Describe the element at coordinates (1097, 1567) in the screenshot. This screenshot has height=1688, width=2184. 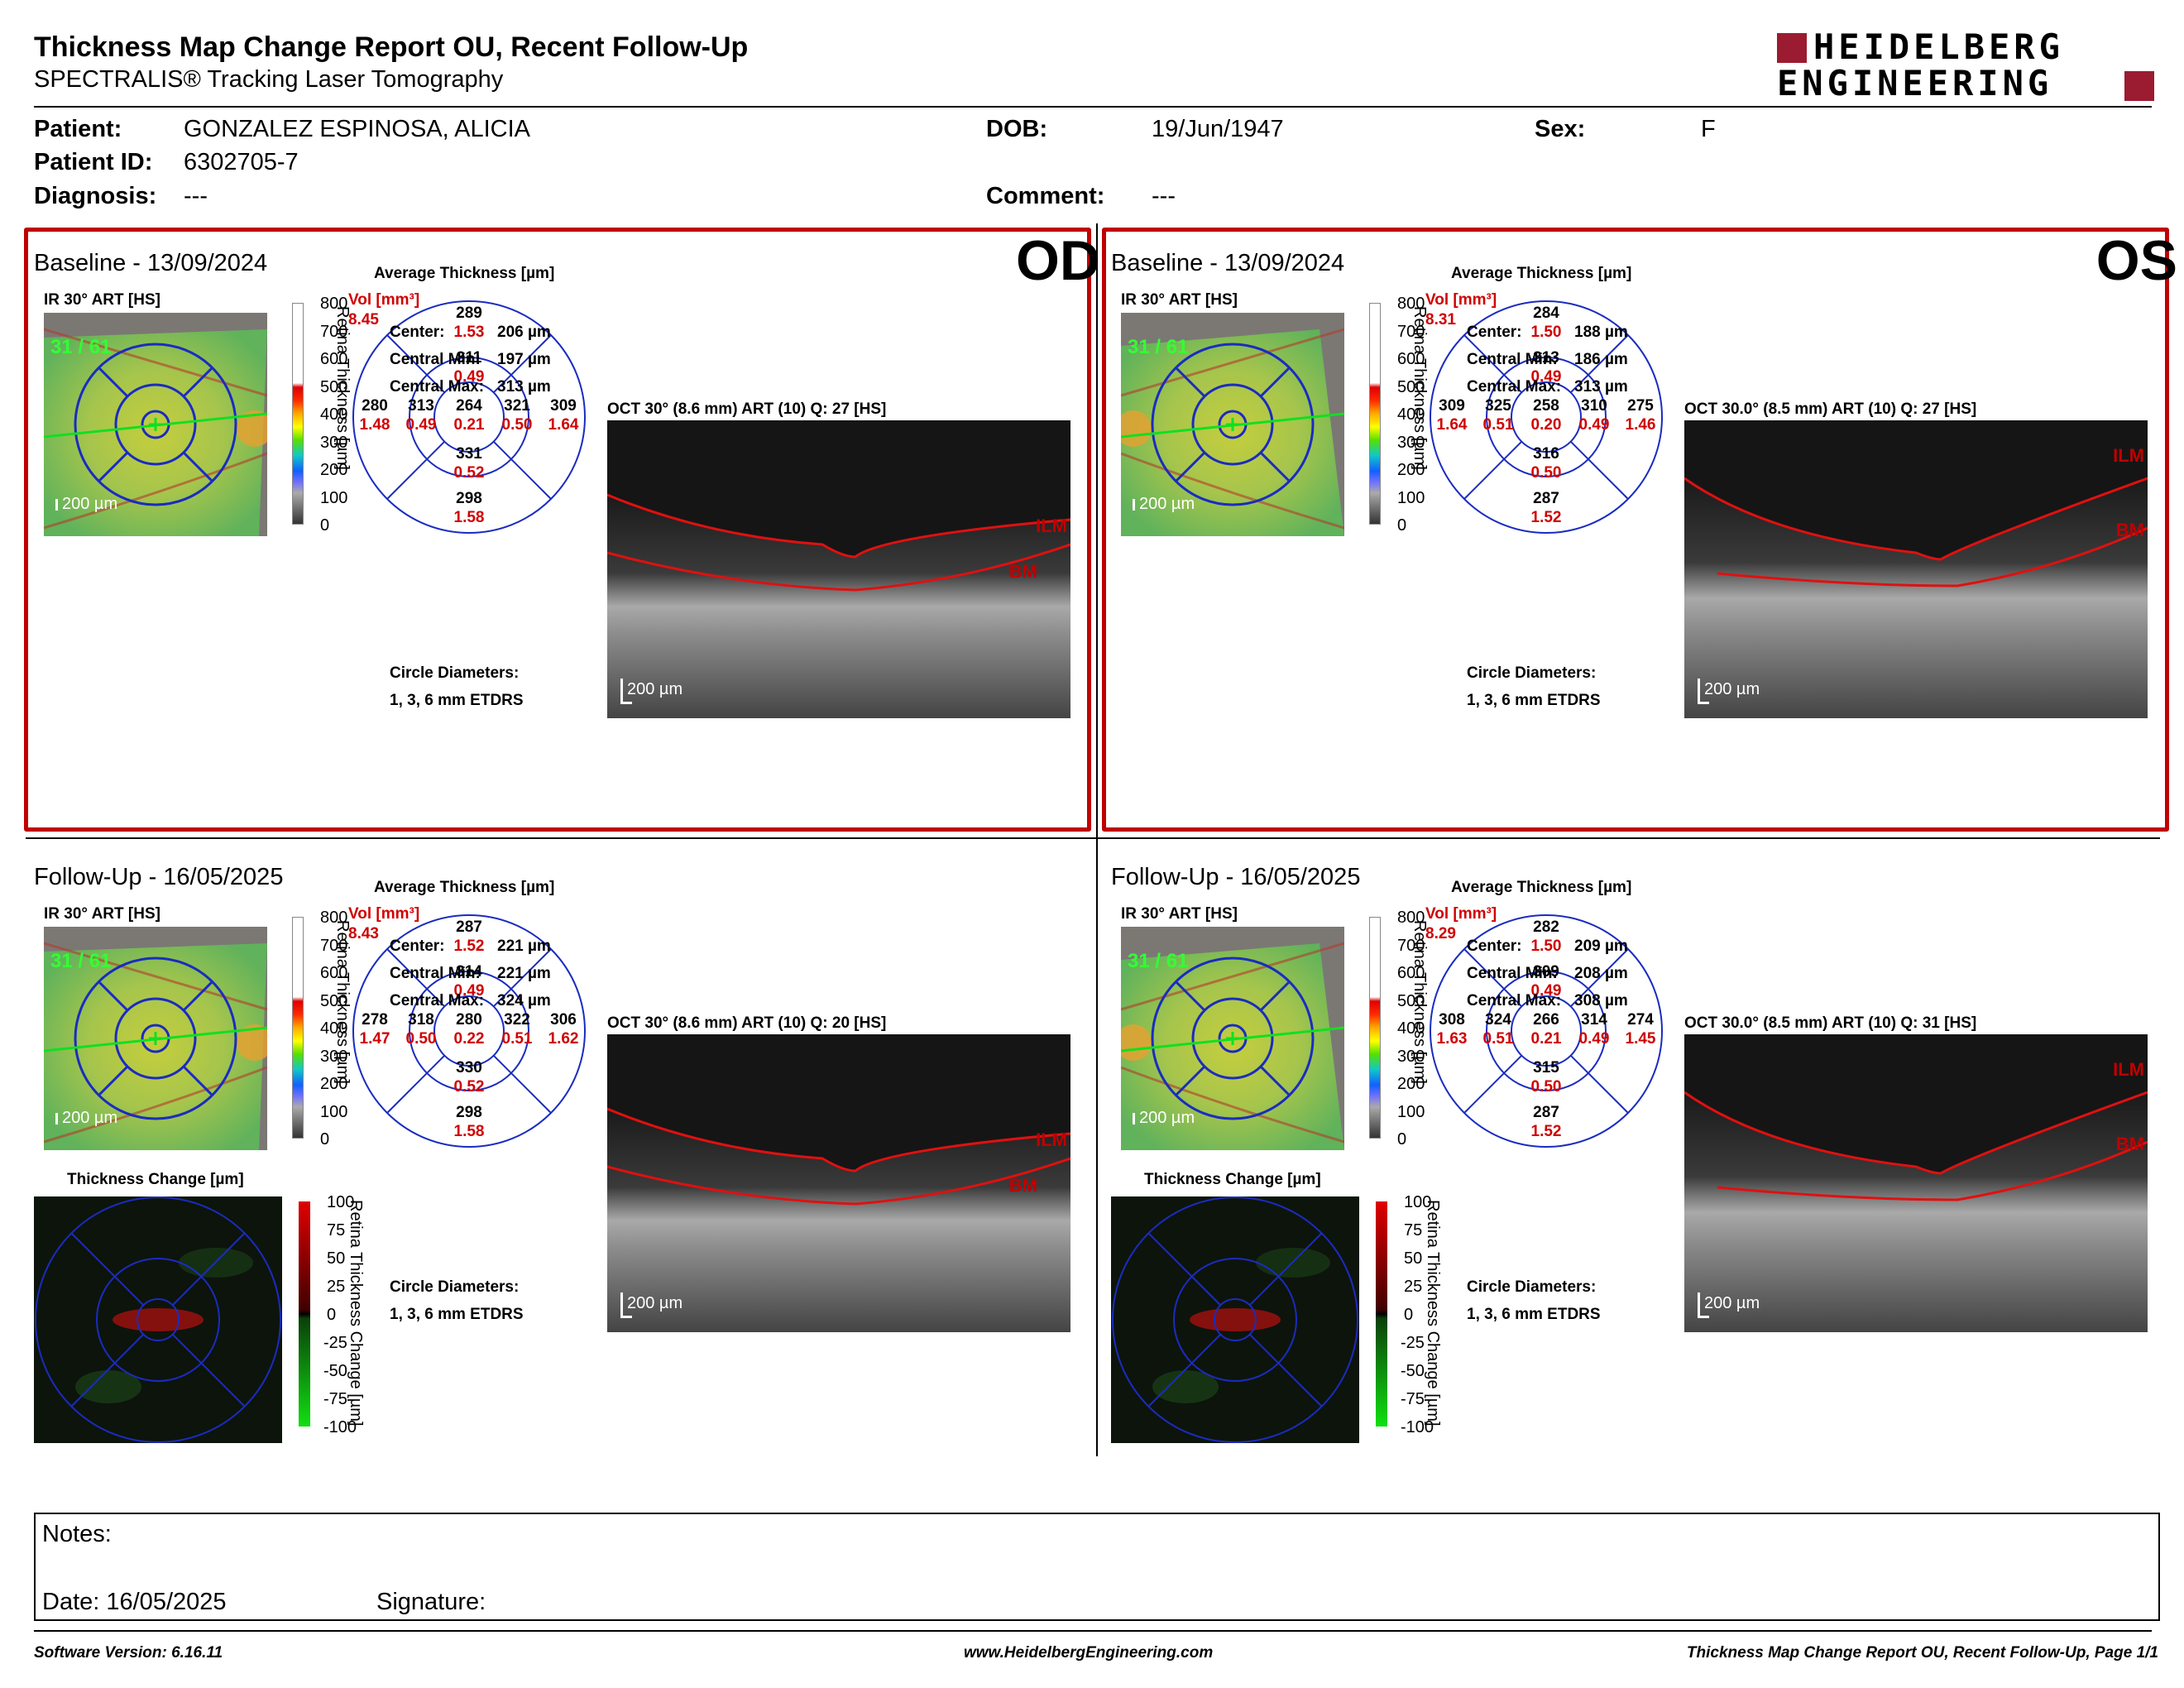
I see `notes-box: Notes: Date: 16/05/2025 Signature:` at that location.